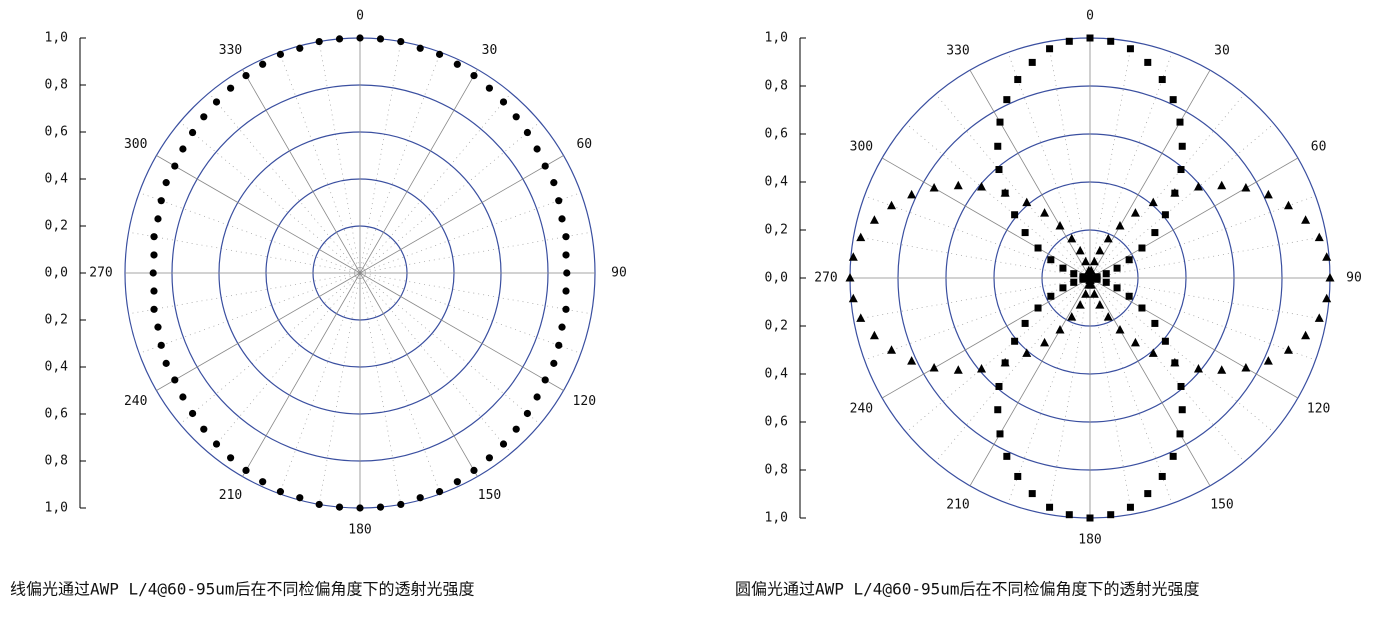 This screenshot has width=1378, height=630. Describe the element at coordinates (490, 50) in the screenshot. I see `theta-tick-label: 30` at that location.